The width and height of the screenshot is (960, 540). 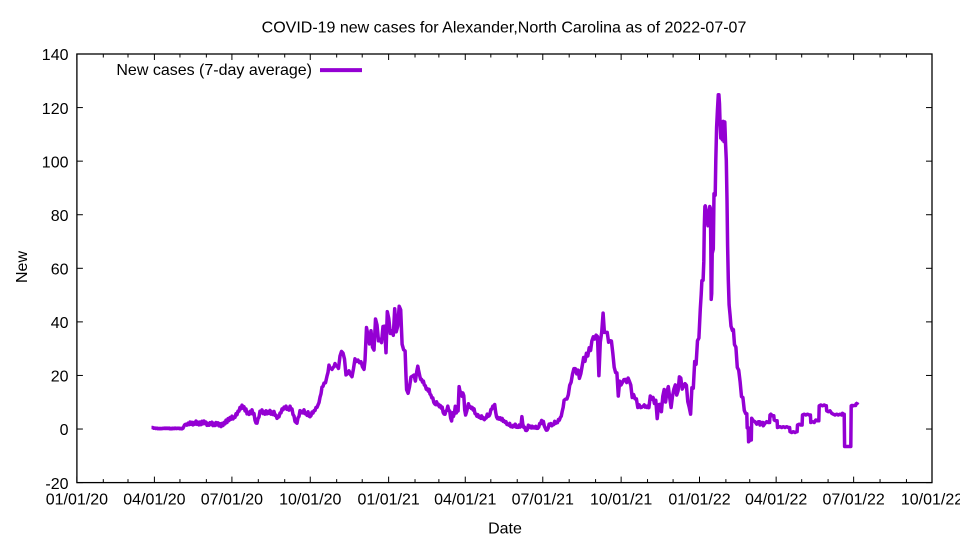 What do you see at coordinates (60, 377) in the screenshot?
I see `svg-text: 20` at bounding box center [60, 377].